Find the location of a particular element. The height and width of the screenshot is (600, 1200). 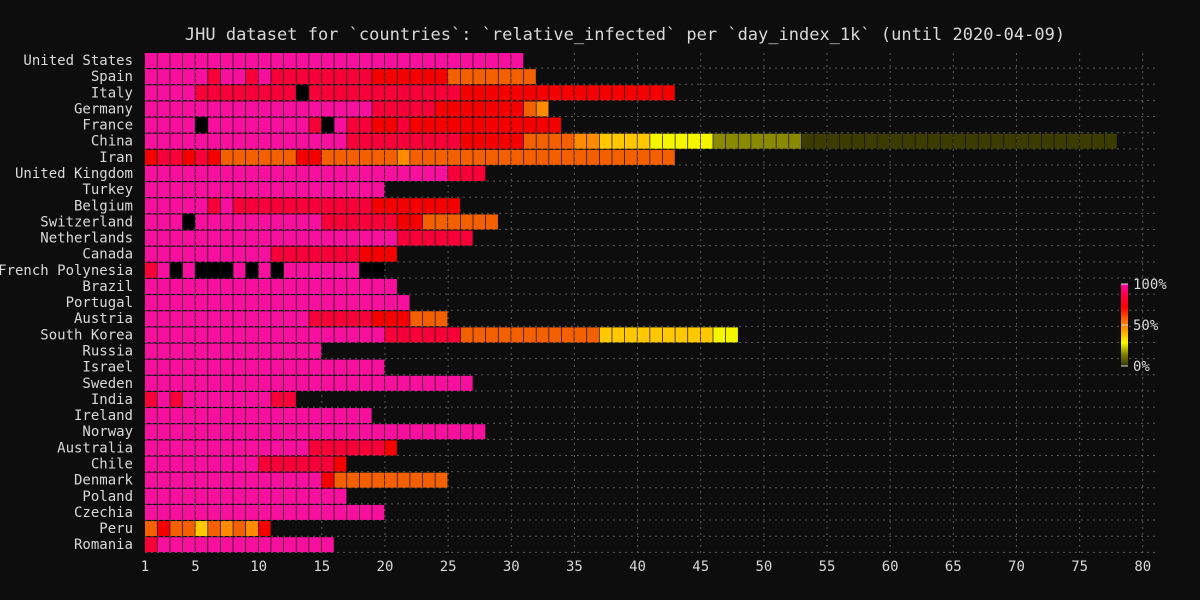

x-tick-label: 5 is located at coordinates (195, 567).